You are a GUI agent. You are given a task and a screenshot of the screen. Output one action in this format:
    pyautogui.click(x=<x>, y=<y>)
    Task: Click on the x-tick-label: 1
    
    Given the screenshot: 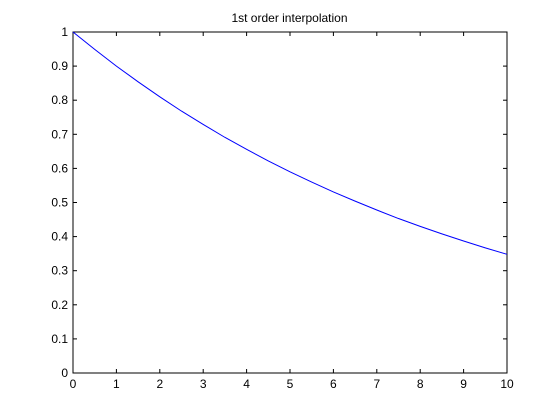 What is the action you would take?
    pyautogui.click(x=116, y=384)
    